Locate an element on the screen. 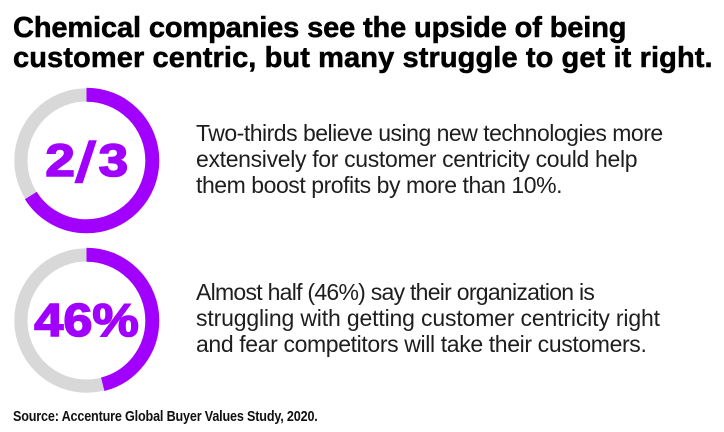 The image size is (724, 432). svg-text: 3 is located at coordinates (114, 160).